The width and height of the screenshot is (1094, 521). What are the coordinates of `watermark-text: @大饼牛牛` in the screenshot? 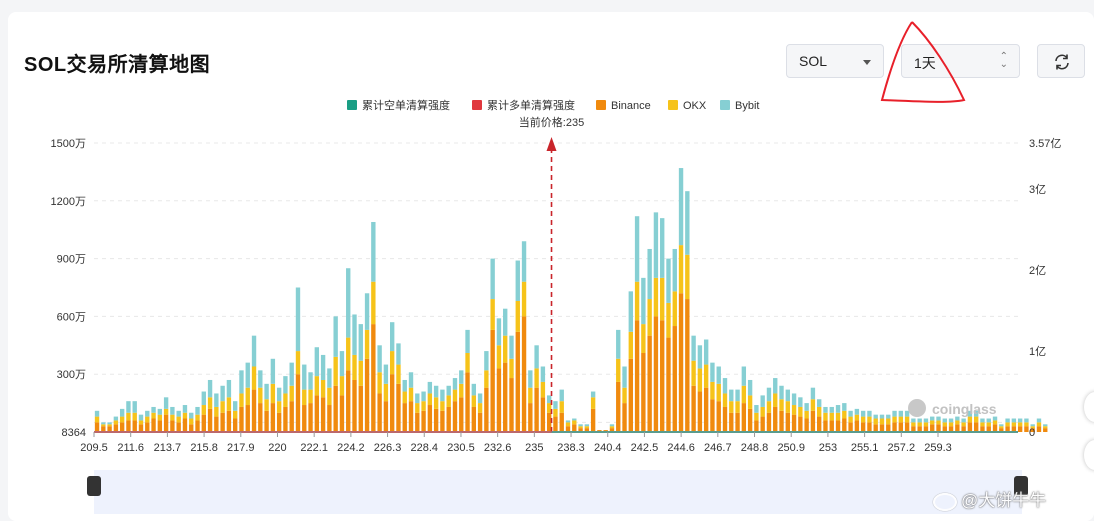 It's located at (1004, 500).